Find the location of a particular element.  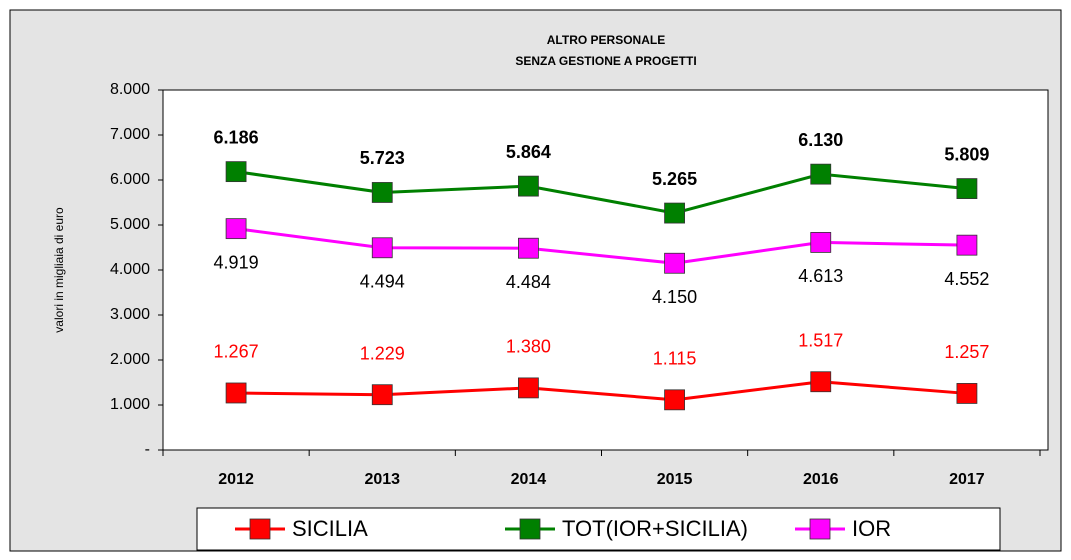

value-label: 1.229 is located at coordinates (382, 353).